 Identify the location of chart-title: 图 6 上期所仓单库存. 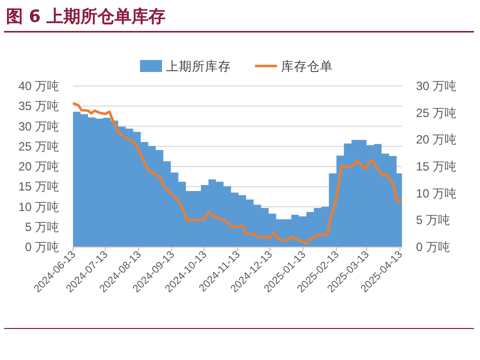
(86, 17).